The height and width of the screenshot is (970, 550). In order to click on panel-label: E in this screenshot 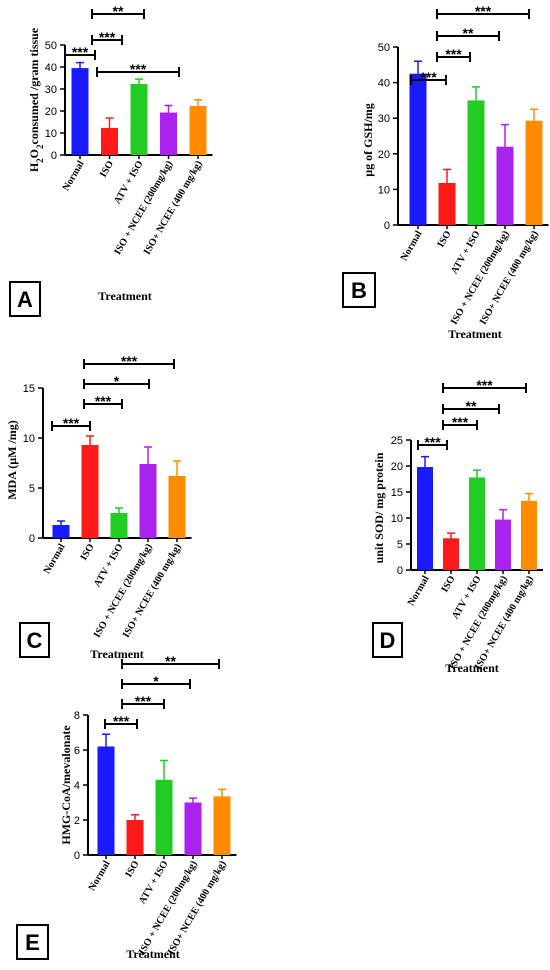, I will do `click(32, 942)`.